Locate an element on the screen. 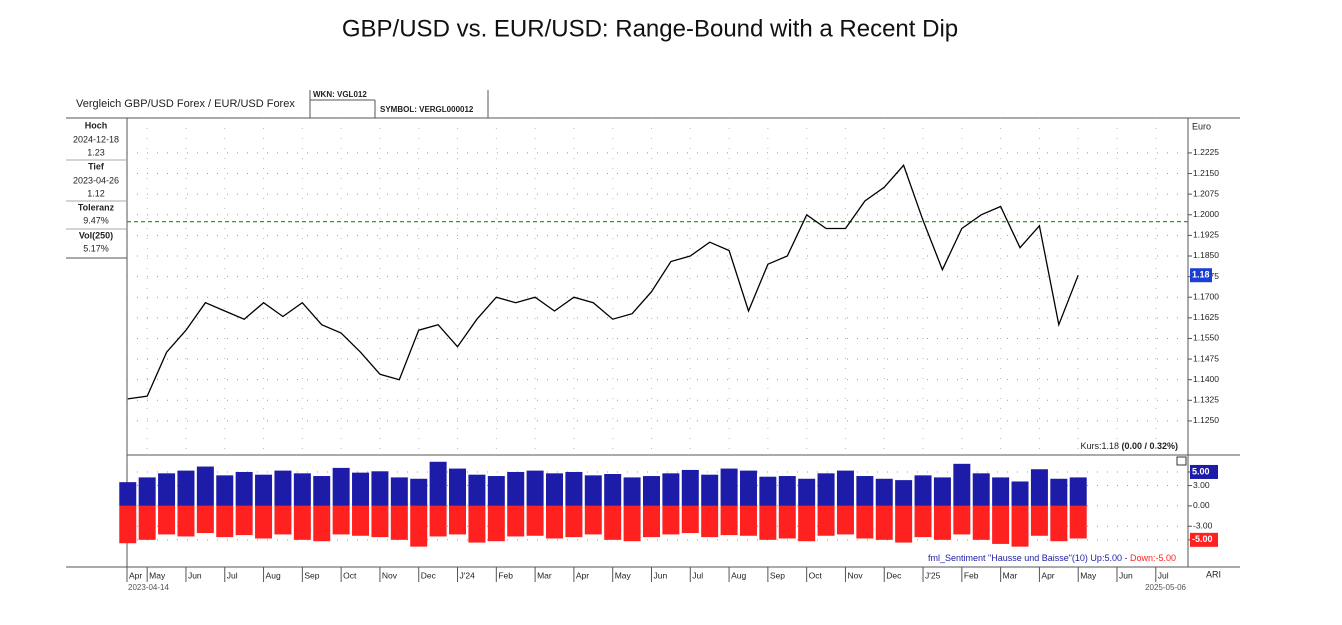 The image size is (1342, 625). info-value: 2023-04-26 is located at coordinates (96, 180).